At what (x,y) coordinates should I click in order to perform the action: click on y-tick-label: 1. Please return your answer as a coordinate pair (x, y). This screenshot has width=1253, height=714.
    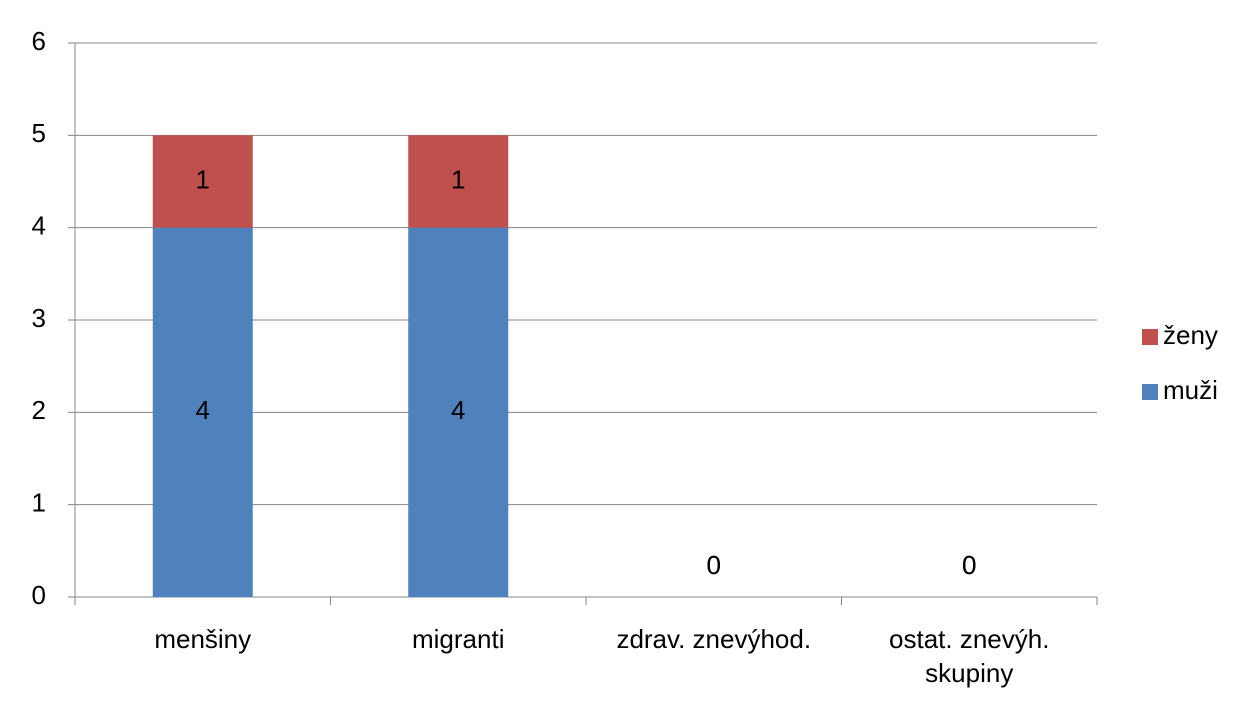
    Looking at the image, I should click on (39, 503).